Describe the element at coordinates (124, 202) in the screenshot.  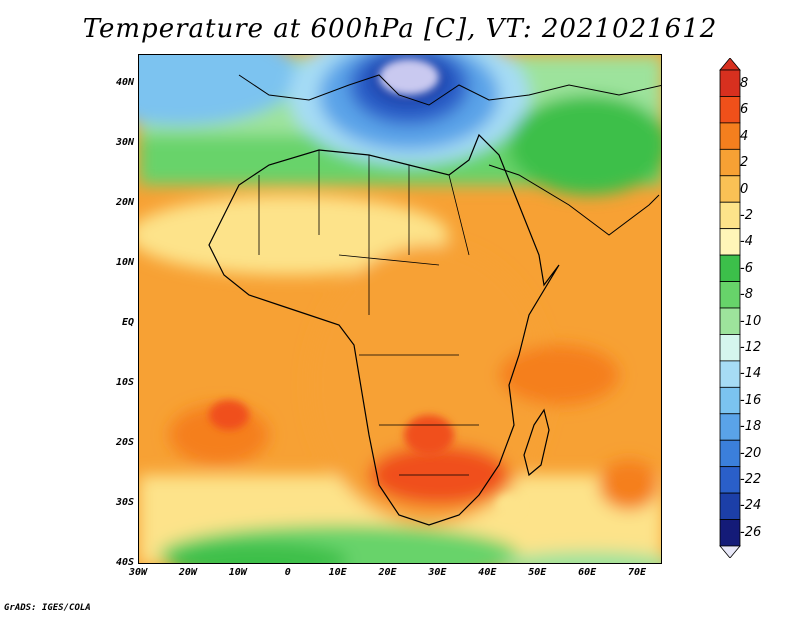
I see `lat-label: 20N` at that location.